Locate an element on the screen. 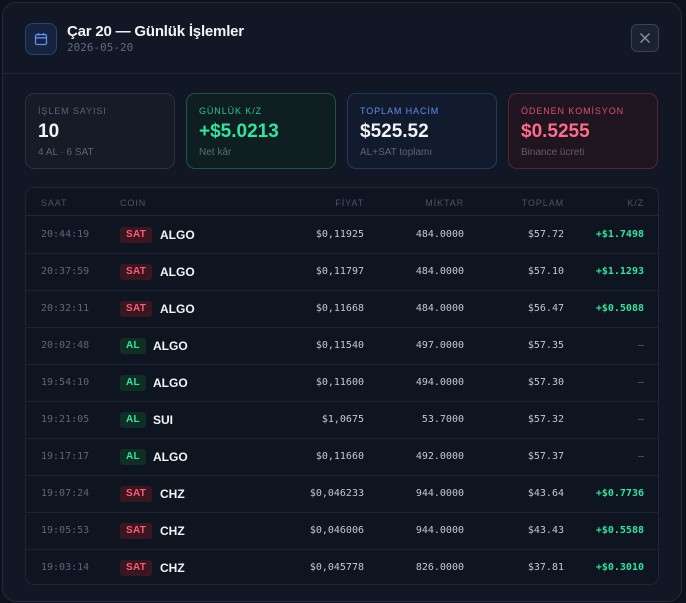 The image size is (686, 603). table-row: 19:21:05 AL SUI $1,0675 53.7000 $57.32 — is located at coordinates (342, 420).